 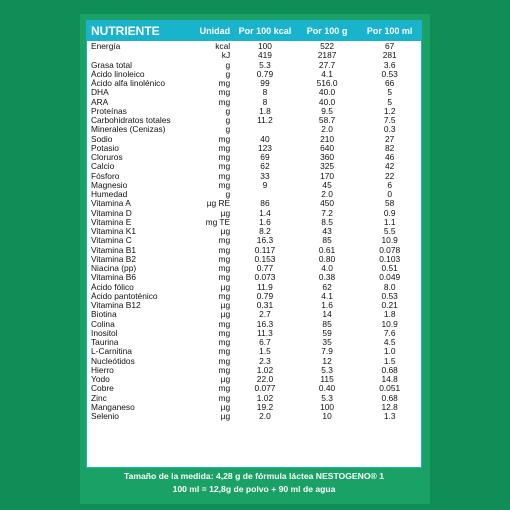 I want to click on nutrient-name: Zinc, so click(x=99, y=398).